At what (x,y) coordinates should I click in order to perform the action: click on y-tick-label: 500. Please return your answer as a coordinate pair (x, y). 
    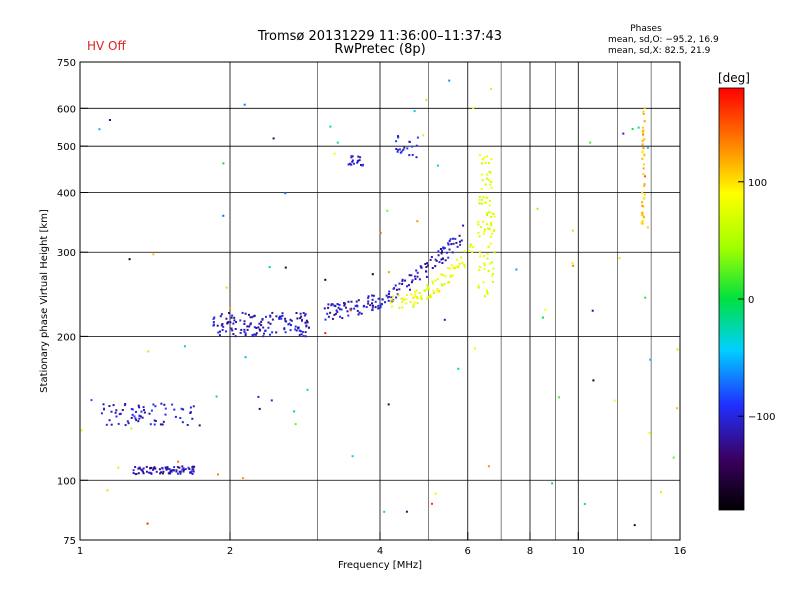
    Looking at the image, I should click on (66, 147).